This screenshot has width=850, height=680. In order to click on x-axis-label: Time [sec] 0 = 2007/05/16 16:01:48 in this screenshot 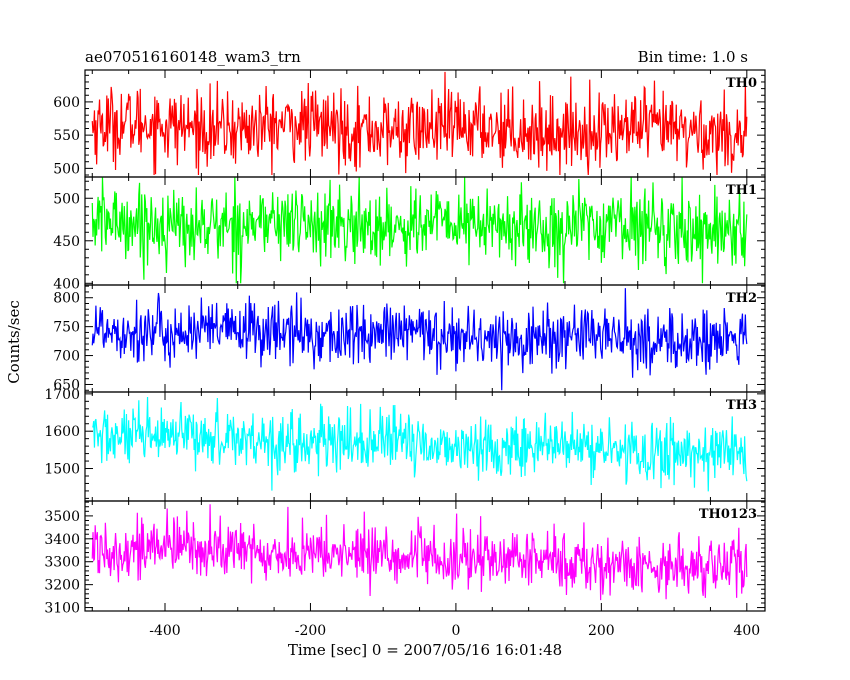, I will do `click(425, 650)`.